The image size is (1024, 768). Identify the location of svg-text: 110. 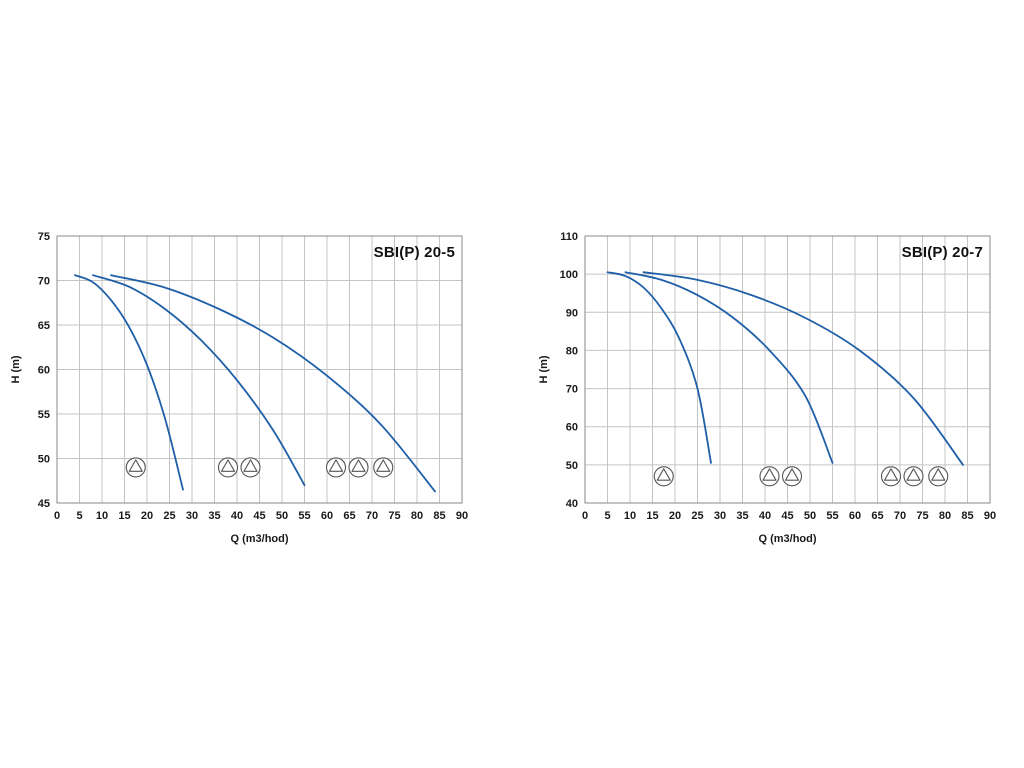
(569, 237).